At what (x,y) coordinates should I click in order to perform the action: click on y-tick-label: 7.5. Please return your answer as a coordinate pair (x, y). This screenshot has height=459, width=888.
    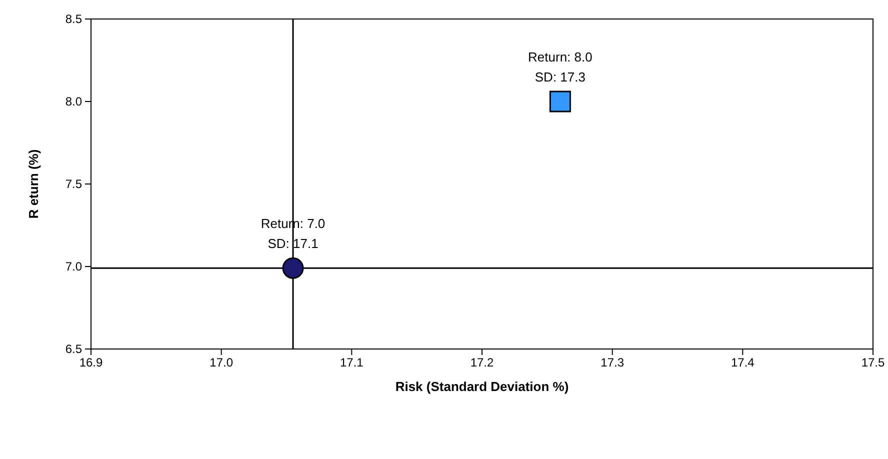
    Looking at the image, I should click on (73, 183).